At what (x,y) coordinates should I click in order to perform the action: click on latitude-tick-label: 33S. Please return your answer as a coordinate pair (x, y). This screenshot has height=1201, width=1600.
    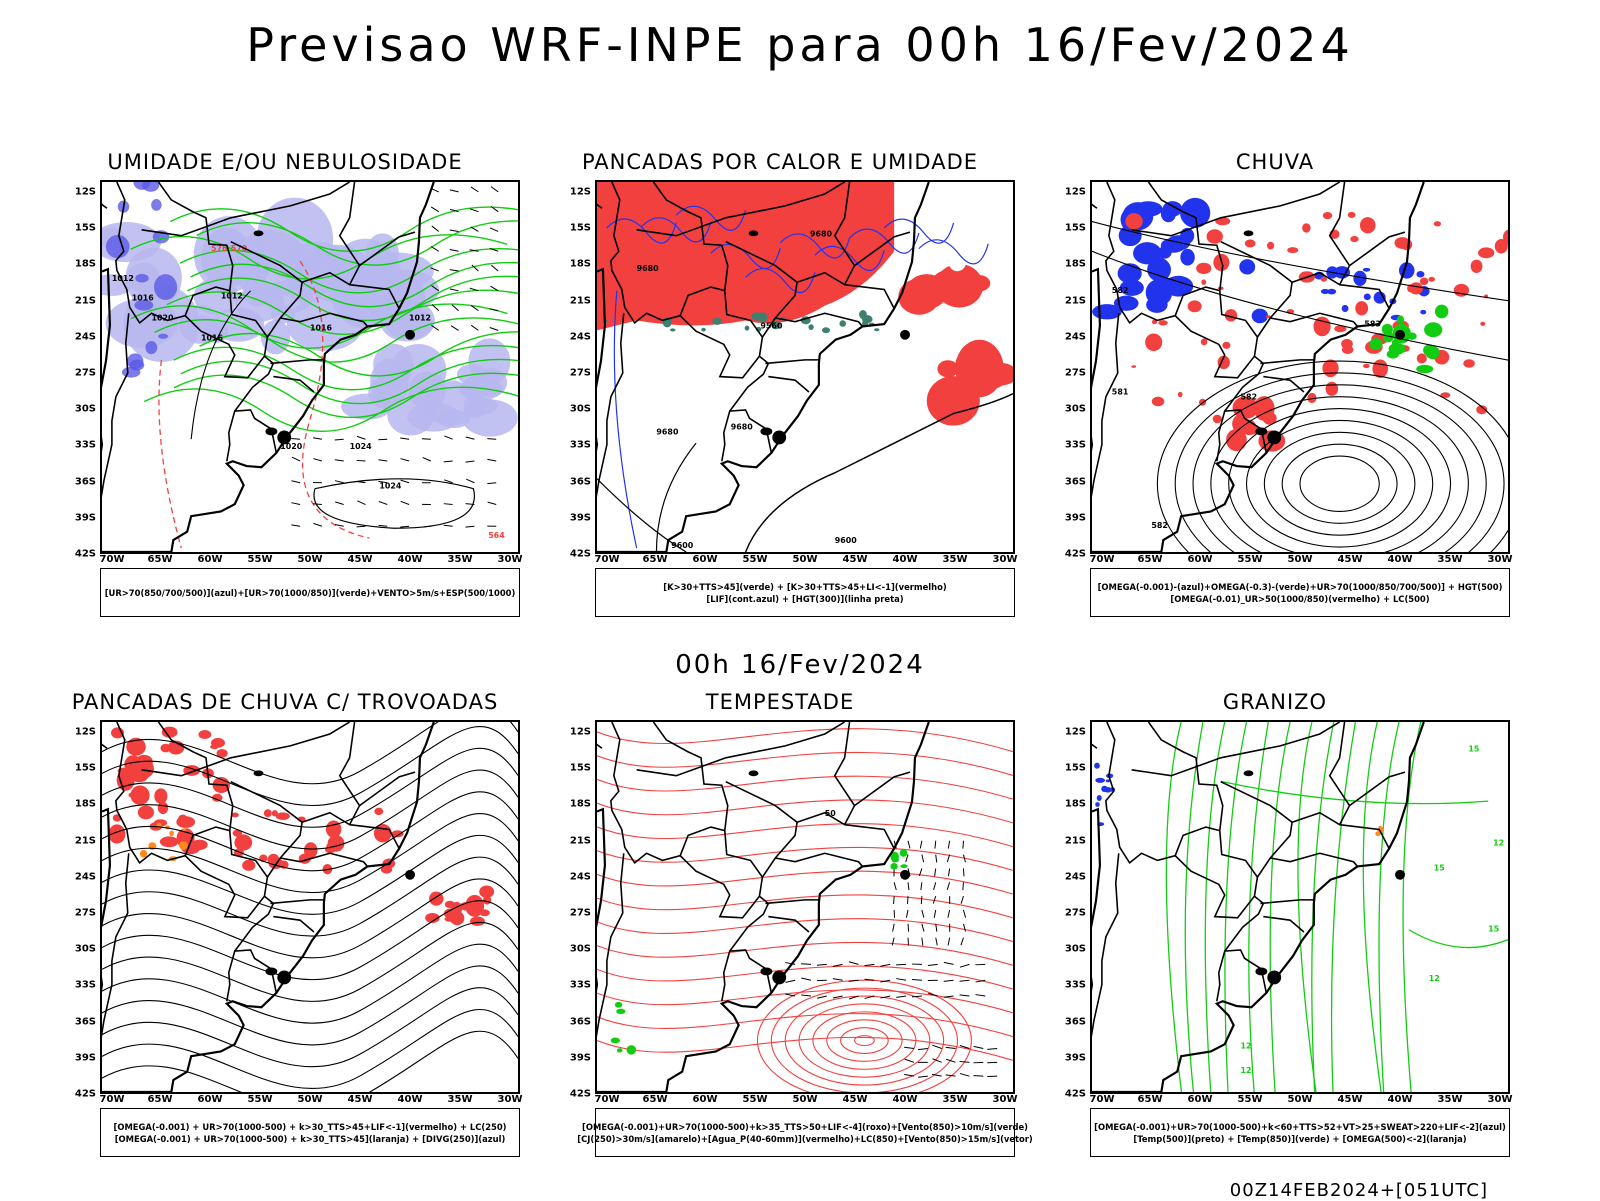
    Looking at the image, I should click on (85, 445).